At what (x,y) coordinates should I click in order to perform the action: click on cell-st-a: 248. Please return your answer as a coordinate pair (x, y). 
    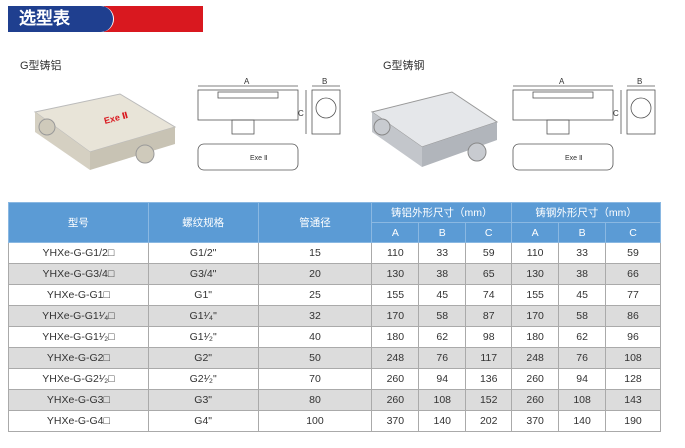
    Looking at the image, I should click on (535, 358).